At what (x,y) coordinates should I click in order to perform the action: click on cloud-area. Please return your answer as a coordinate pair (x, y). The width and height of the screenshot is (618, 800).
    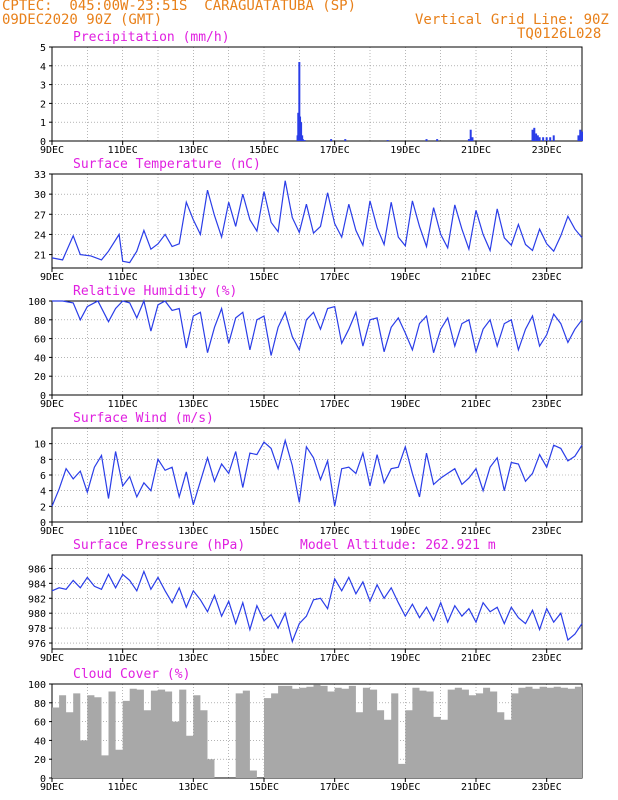
    Looking at the image, I should click on (317, 731).